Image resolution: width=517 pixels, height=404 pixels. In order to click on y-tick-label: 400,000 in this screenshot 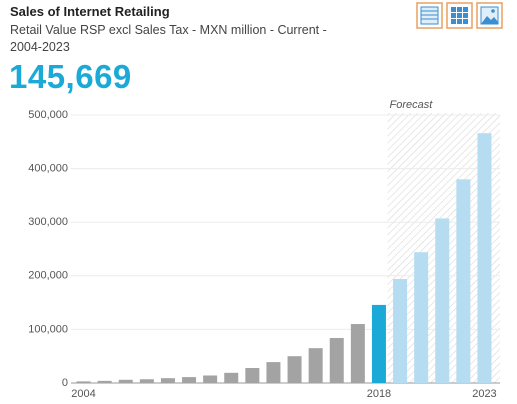, I will do `click(48, 169)`.